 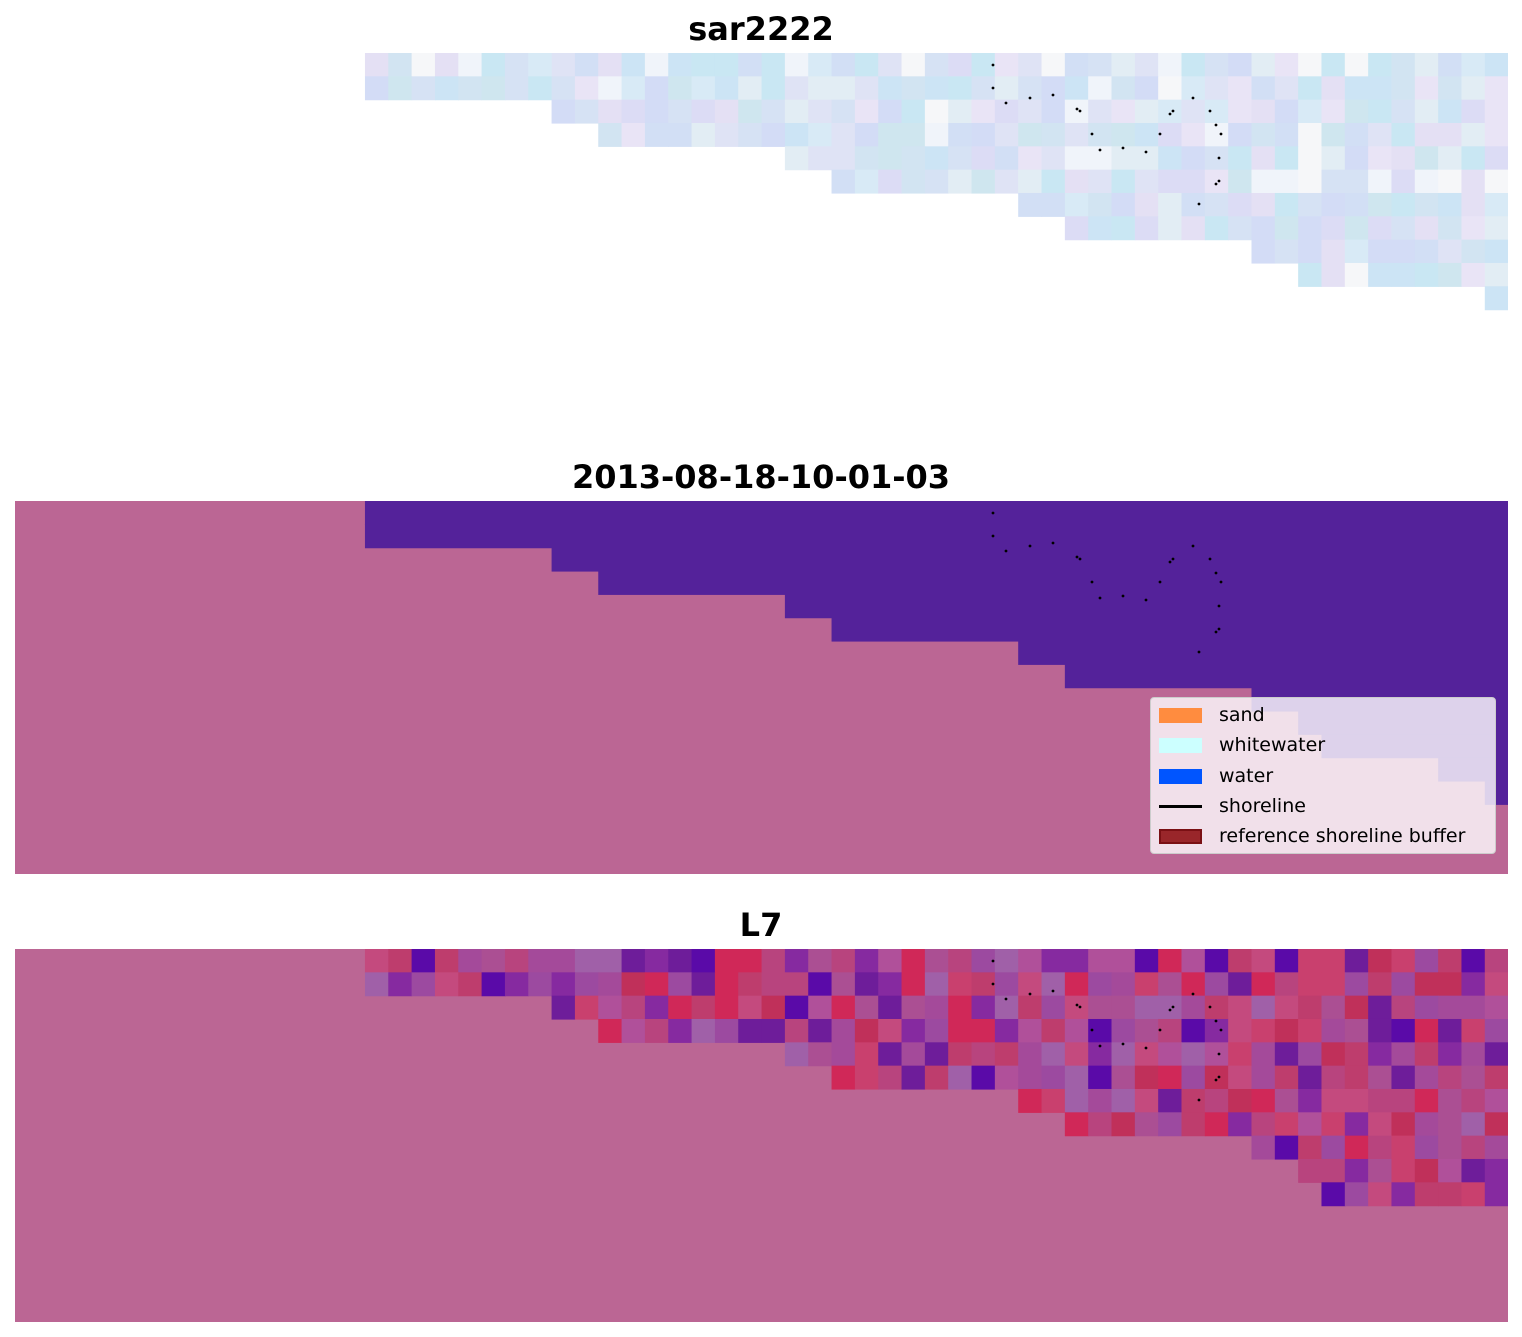 I want to click on legend-item-sand: sand, so click(x=1212, y=715).